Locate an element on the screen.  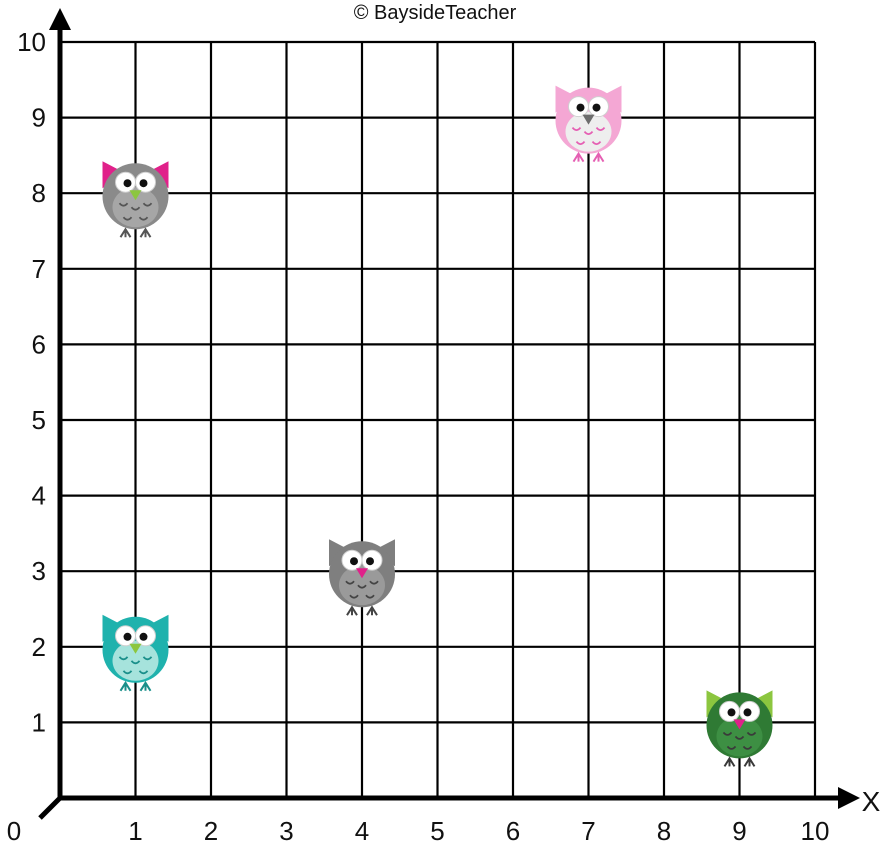
x-tick-label: 9 is located at coordinates (739, 831).